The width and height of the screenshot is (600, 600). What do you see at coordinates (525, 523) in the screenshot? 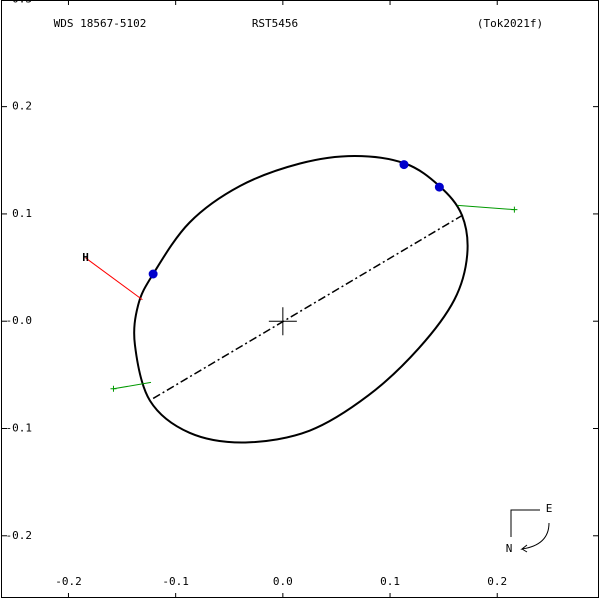
I see `compass-axes` at bounding box center [525, 523].